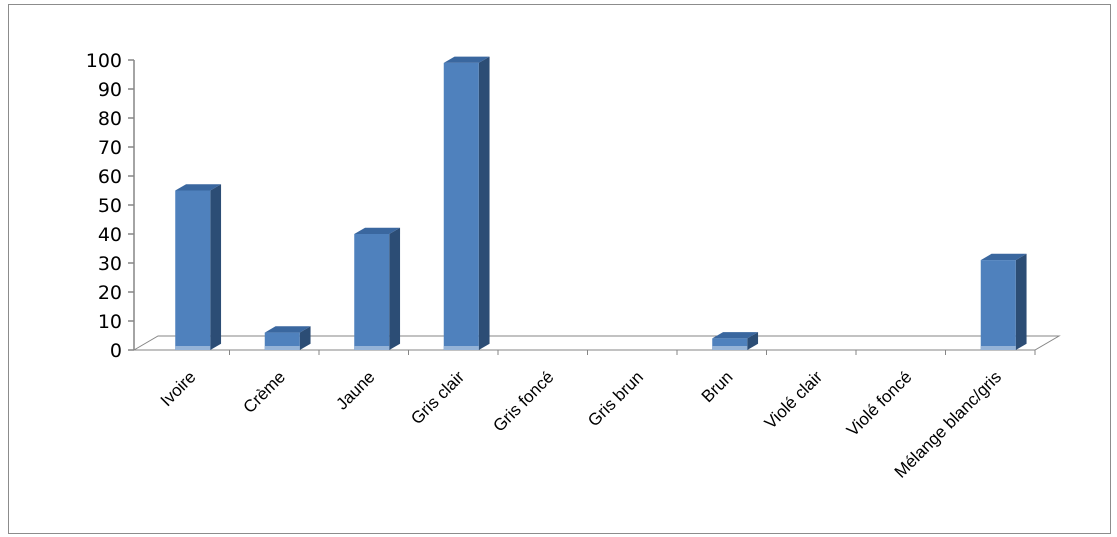  Describe the element at coordinates (110, 119) in the screenshot. I see `y-tick-label: 80` at that location.